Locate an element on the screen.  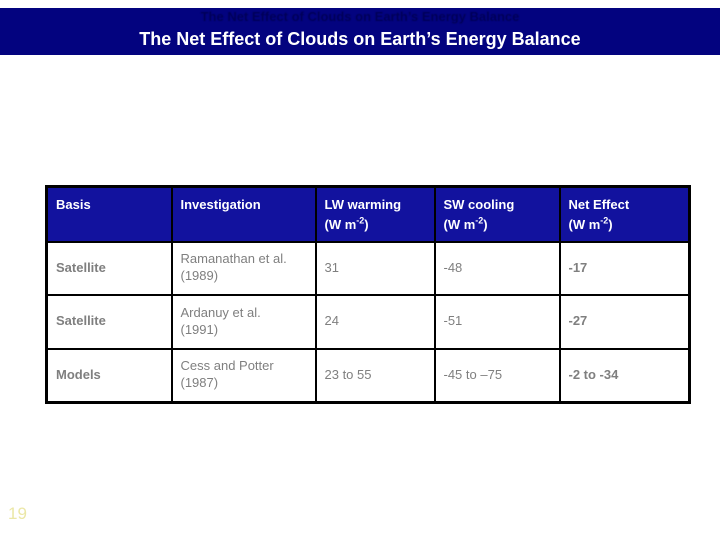
investigation-line: Ardanuy et al. is located at coordinates (220, 312).